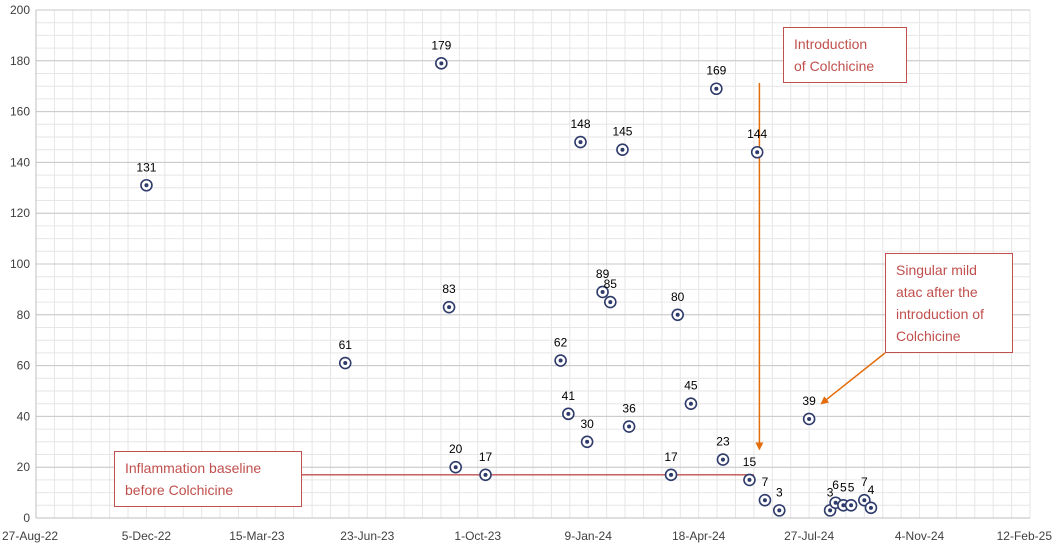 This screenshot has height=545, width=1056. What do you see at coordinates (561, 343) in the screenshot?
I see `data-label: 62` at bounding box center [561, 343].